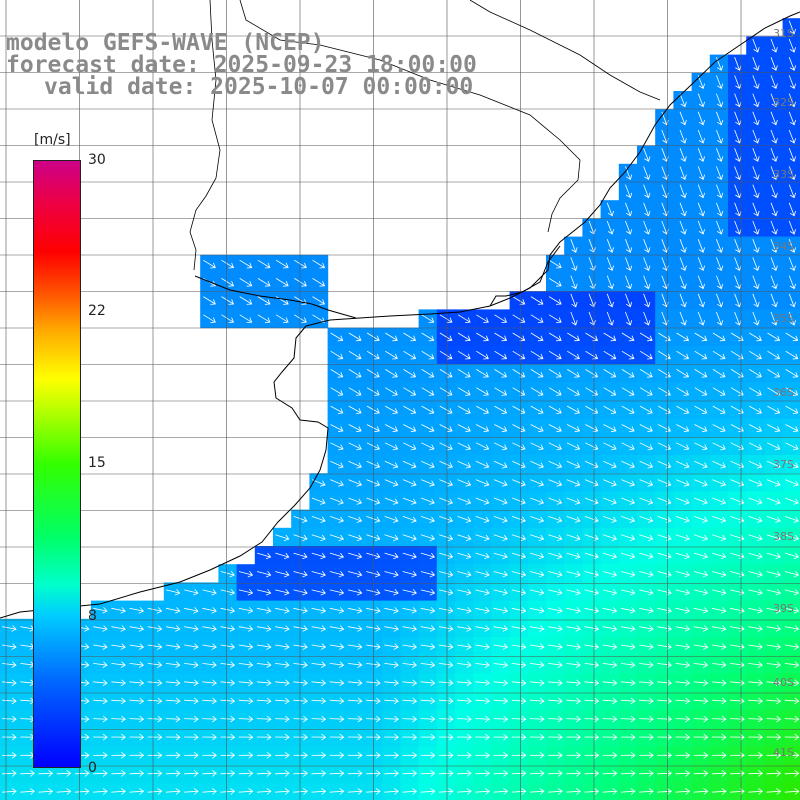 The image size is (800, 800). What do you see at coordinates (57, 464) in the screenshot?
I see `colorbar` at bounding box center [57, 464].